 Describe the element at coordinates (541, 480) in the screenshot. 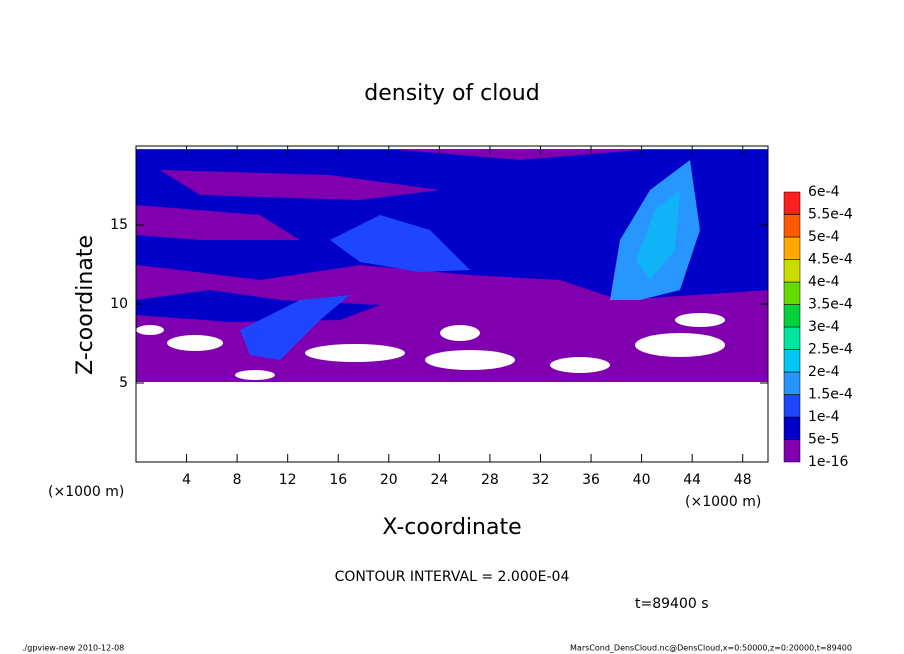

I see `x-tick-label: 32` at that location.